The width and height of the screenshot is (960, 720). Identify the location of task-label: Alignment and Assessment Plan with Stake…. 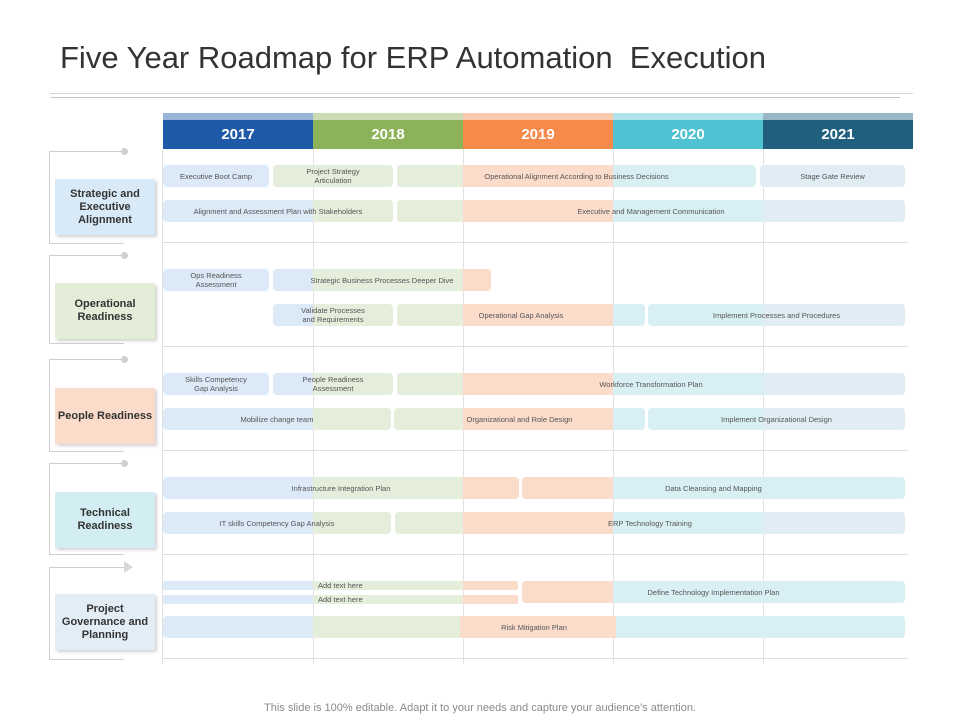
(278, 211).